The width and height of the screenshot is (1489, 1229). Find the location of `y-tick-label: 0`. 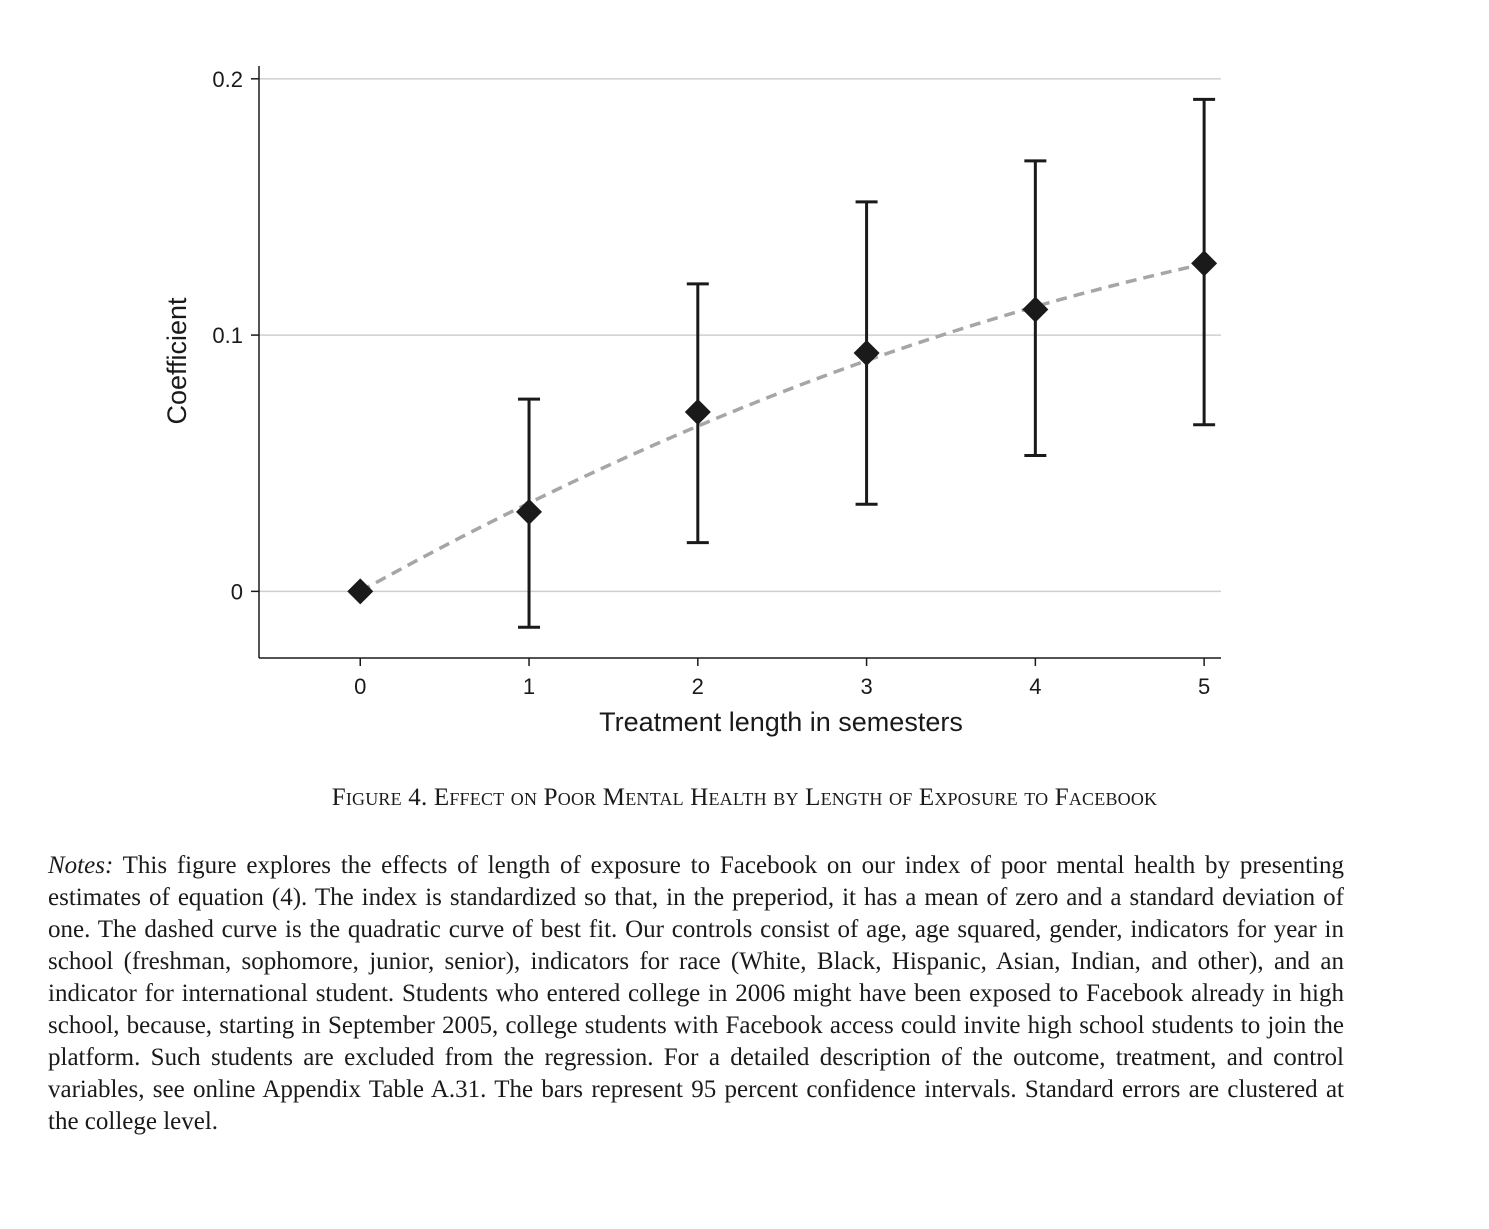

y-tick-label: 0 is located at coordinates (237, 591).